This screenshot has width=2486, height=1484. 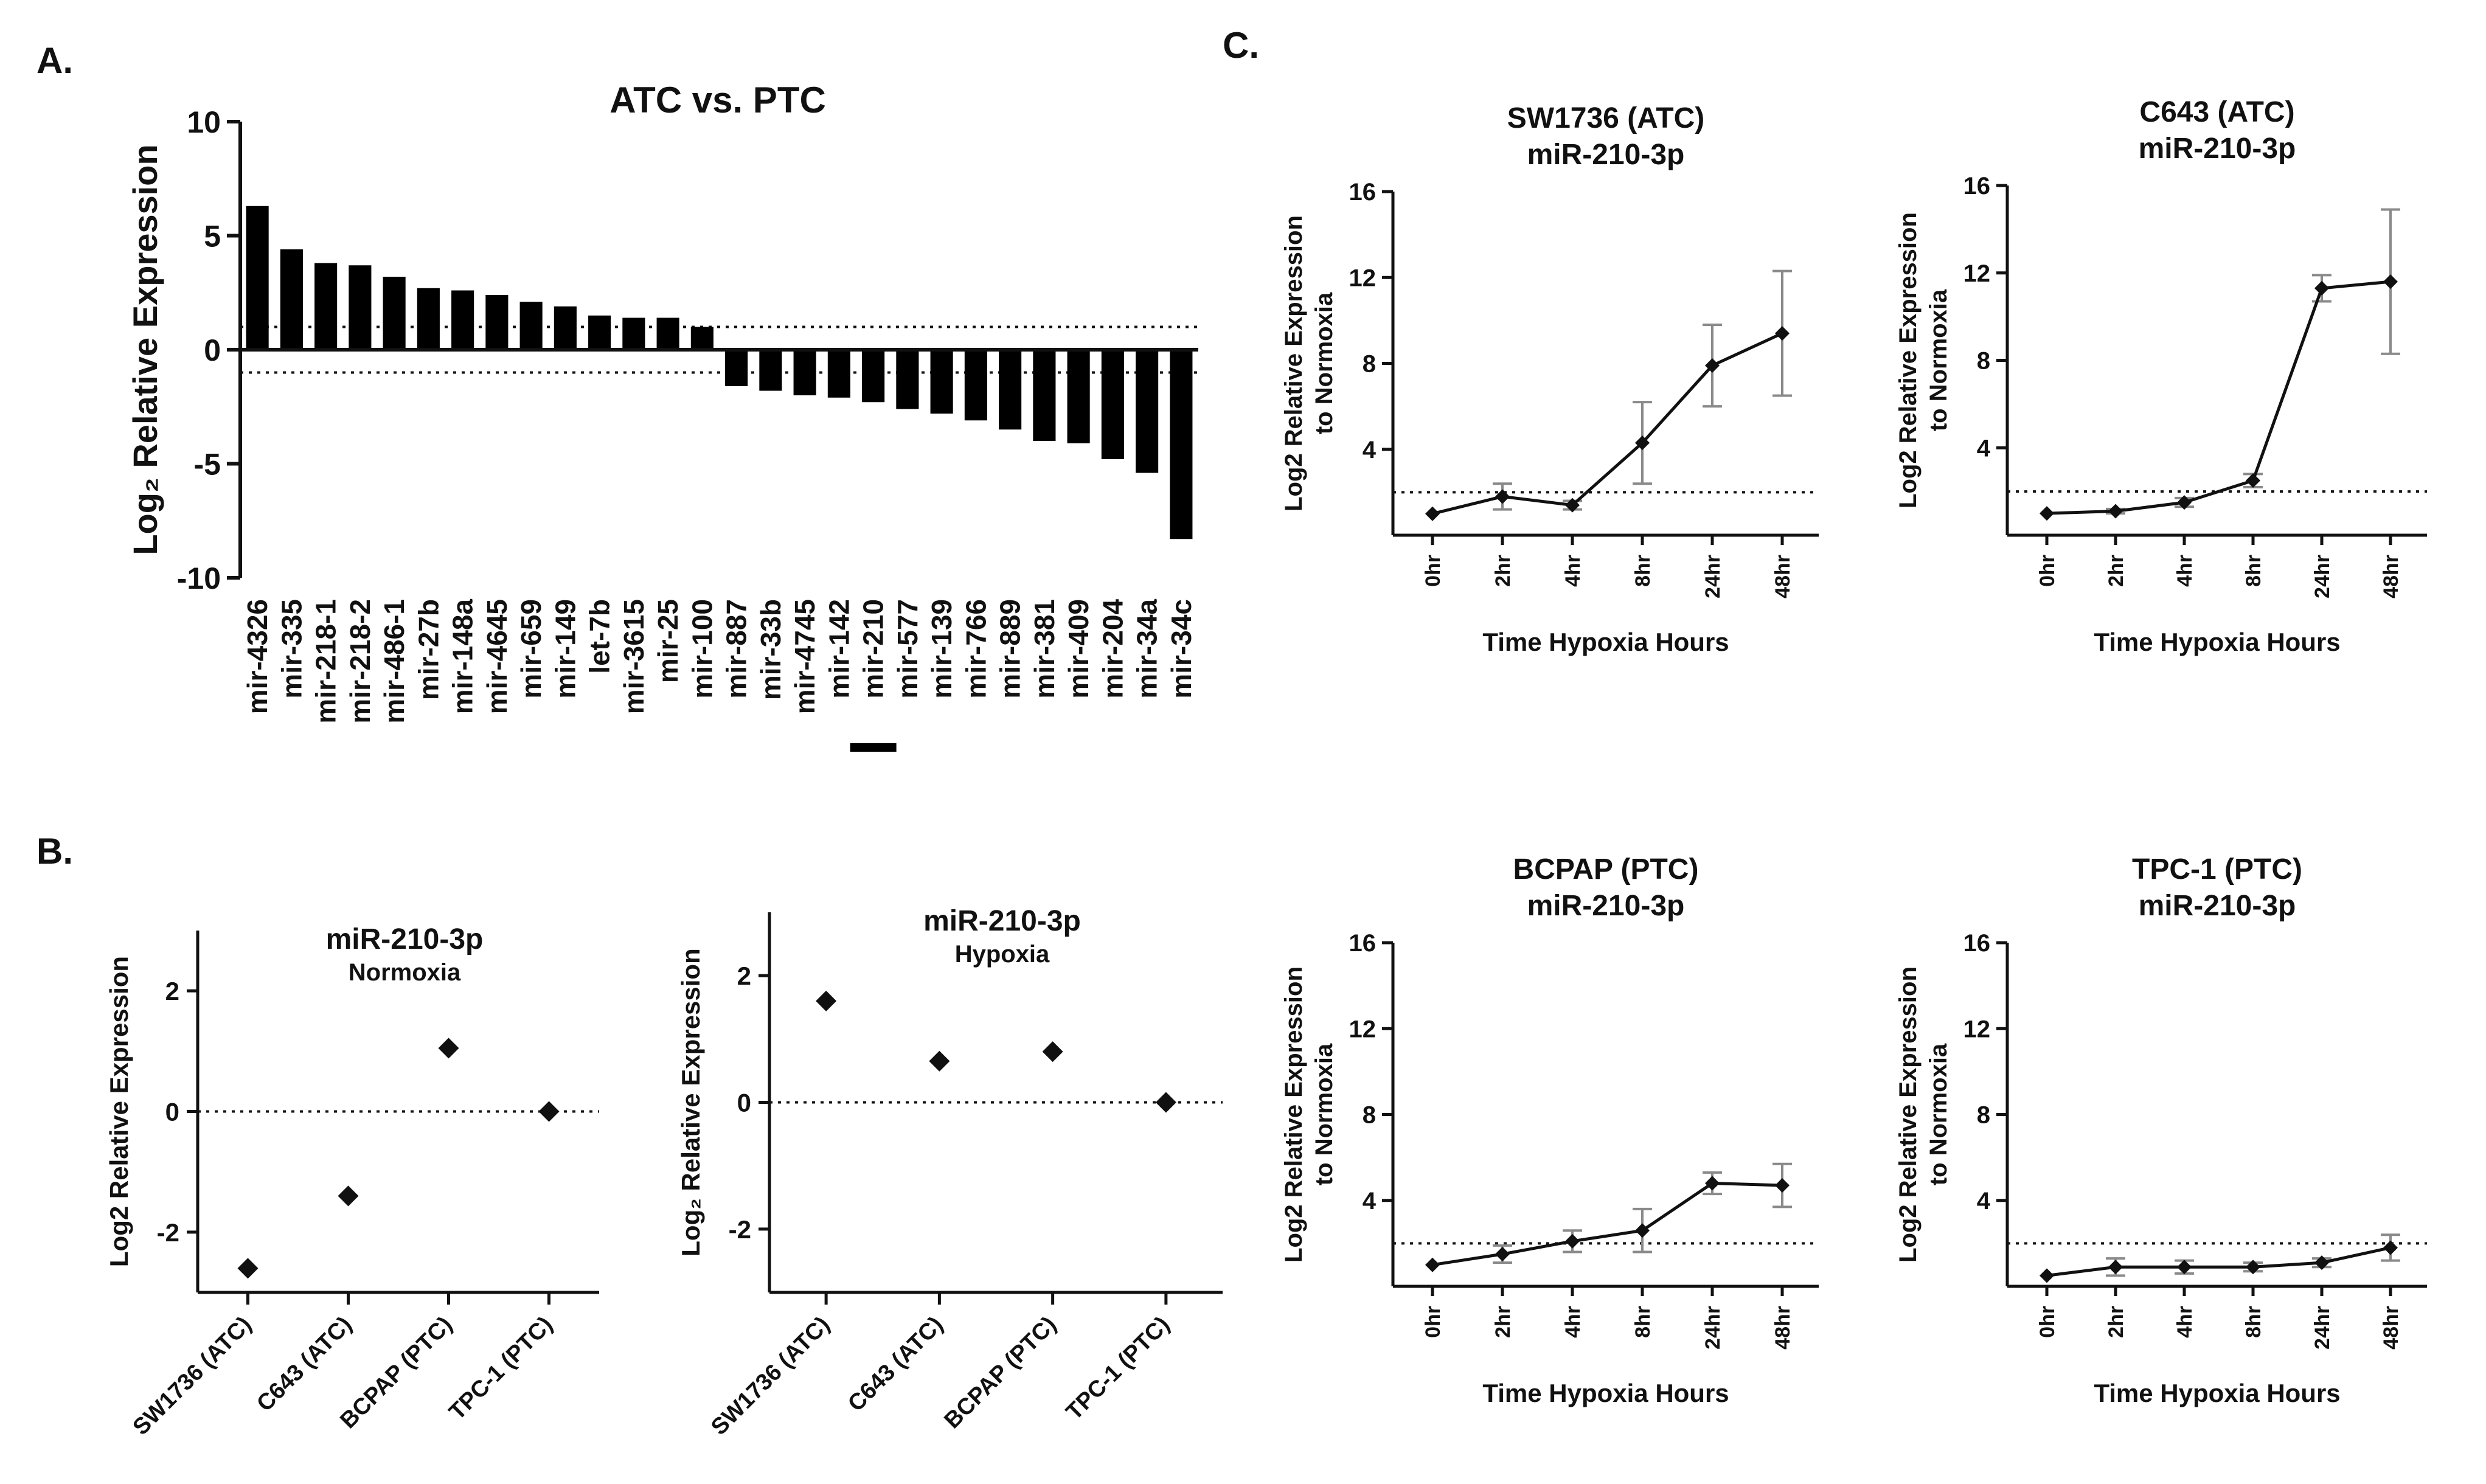 I want to click on chart-c4-xtick-label-4: 24hr, so click(x=2322, y=1328).